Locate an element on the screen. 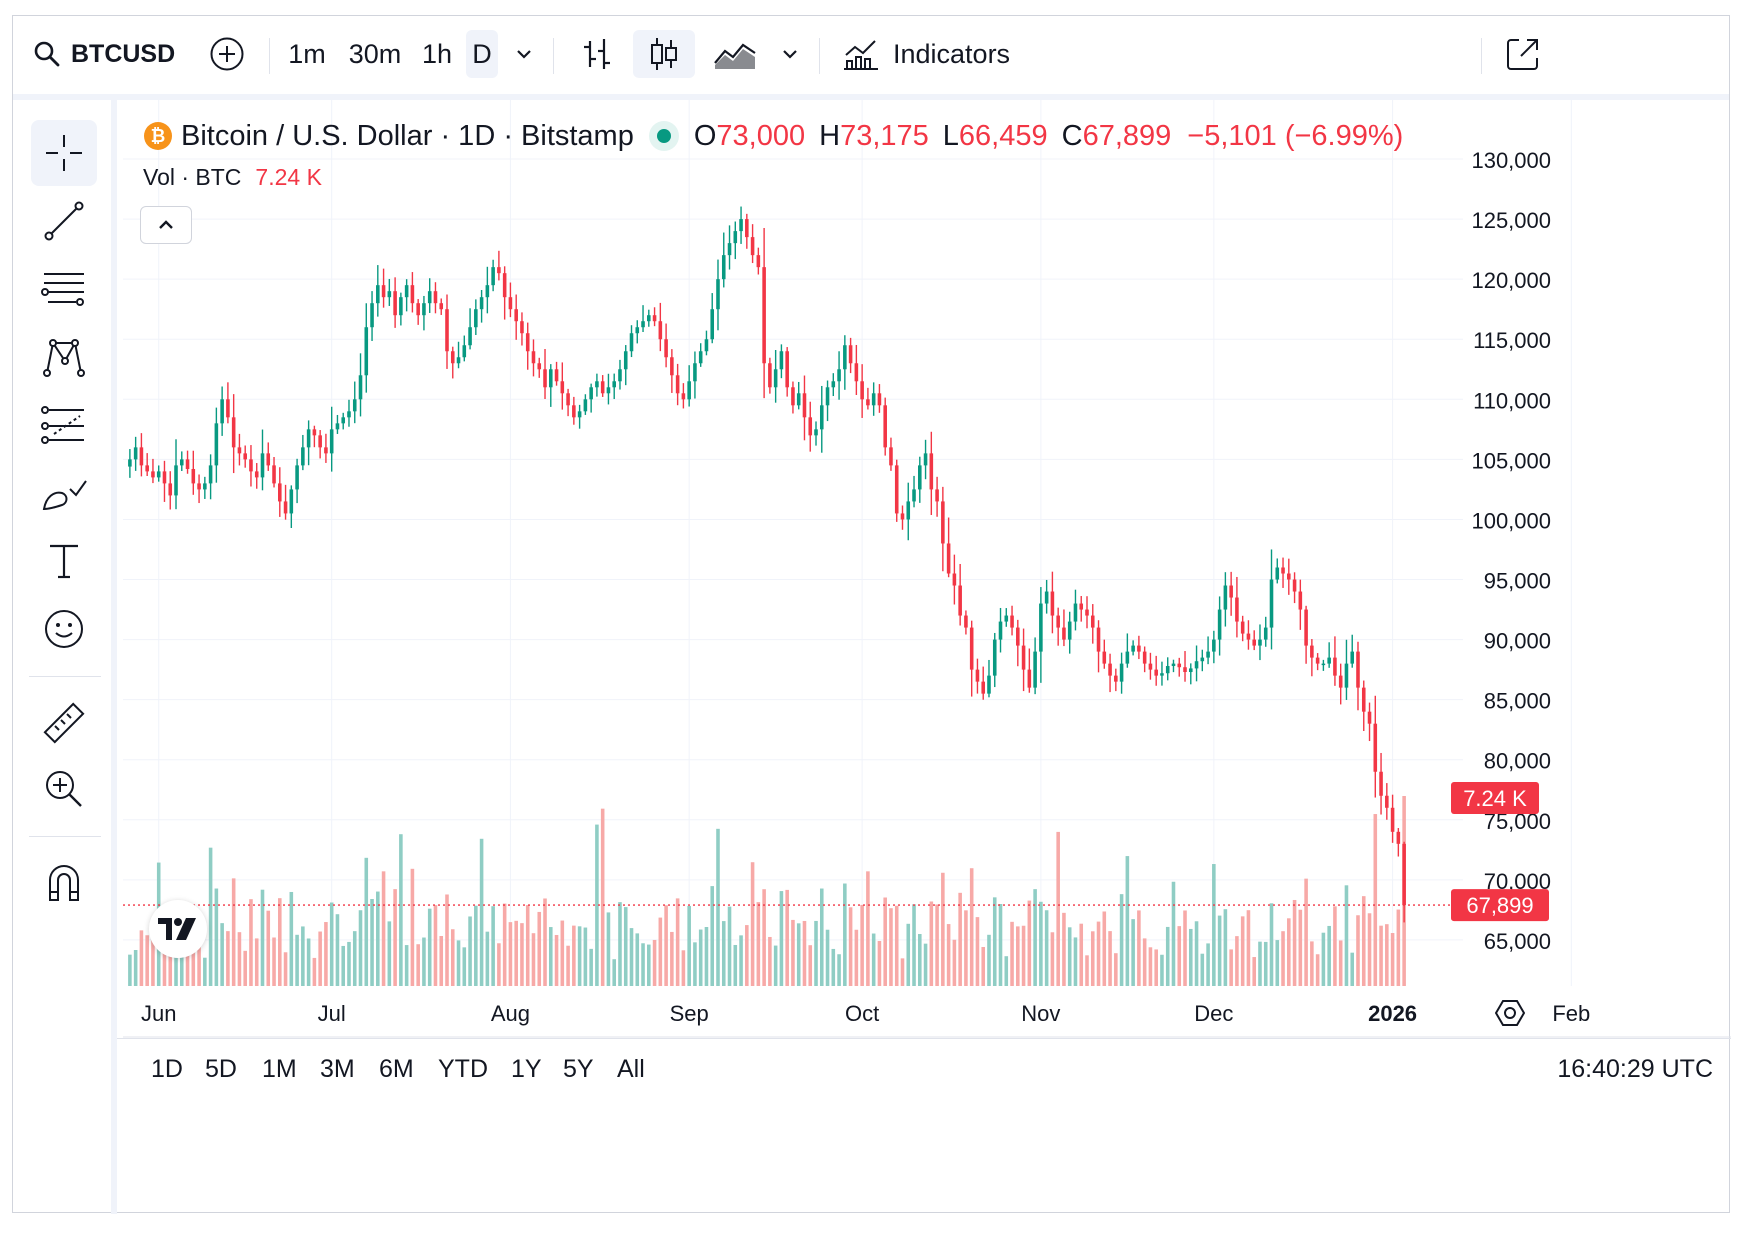  range-all: All is located at coordinates (631, 1069).